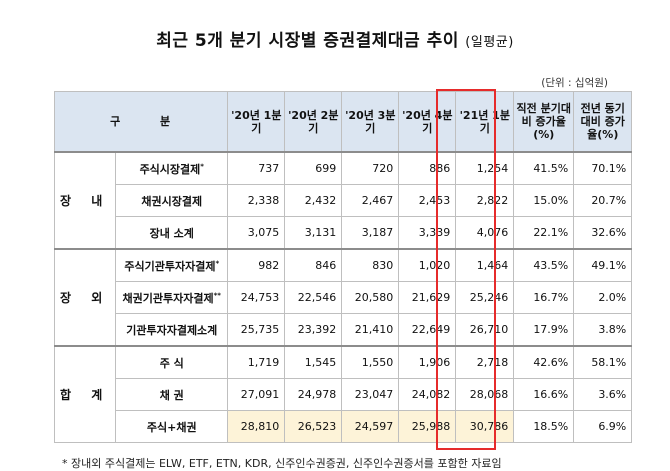 This screenshot has width=670, height=471. I want to click on table-cell: 3,187, so click(370, 233).